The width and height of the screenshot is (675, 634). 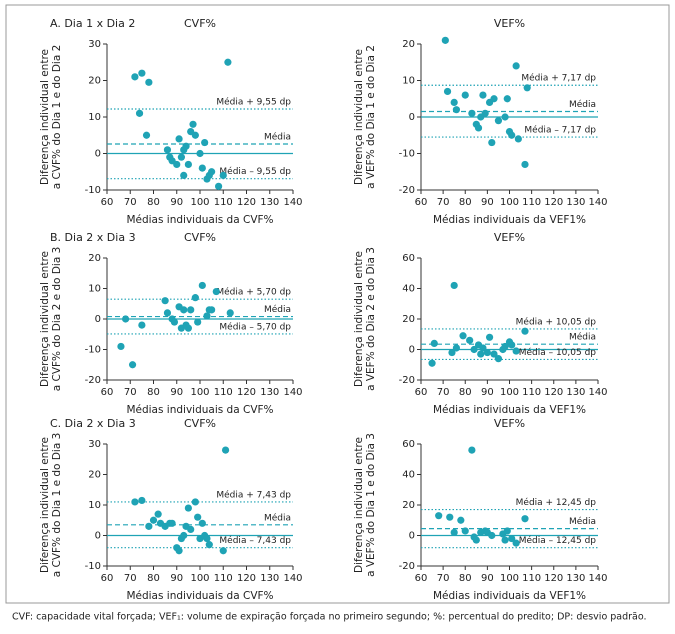 I want to click on panel-label: A. Dia 1 x Dia 2, so click(x=92, y=23).